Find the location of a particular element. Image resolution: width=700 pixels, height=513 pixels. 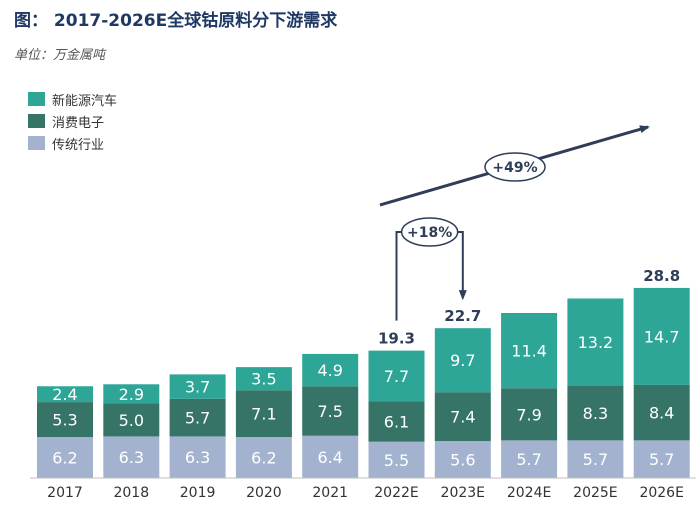

legend-item-ev: 新能源汽车 is located at coordinates (72, 99).